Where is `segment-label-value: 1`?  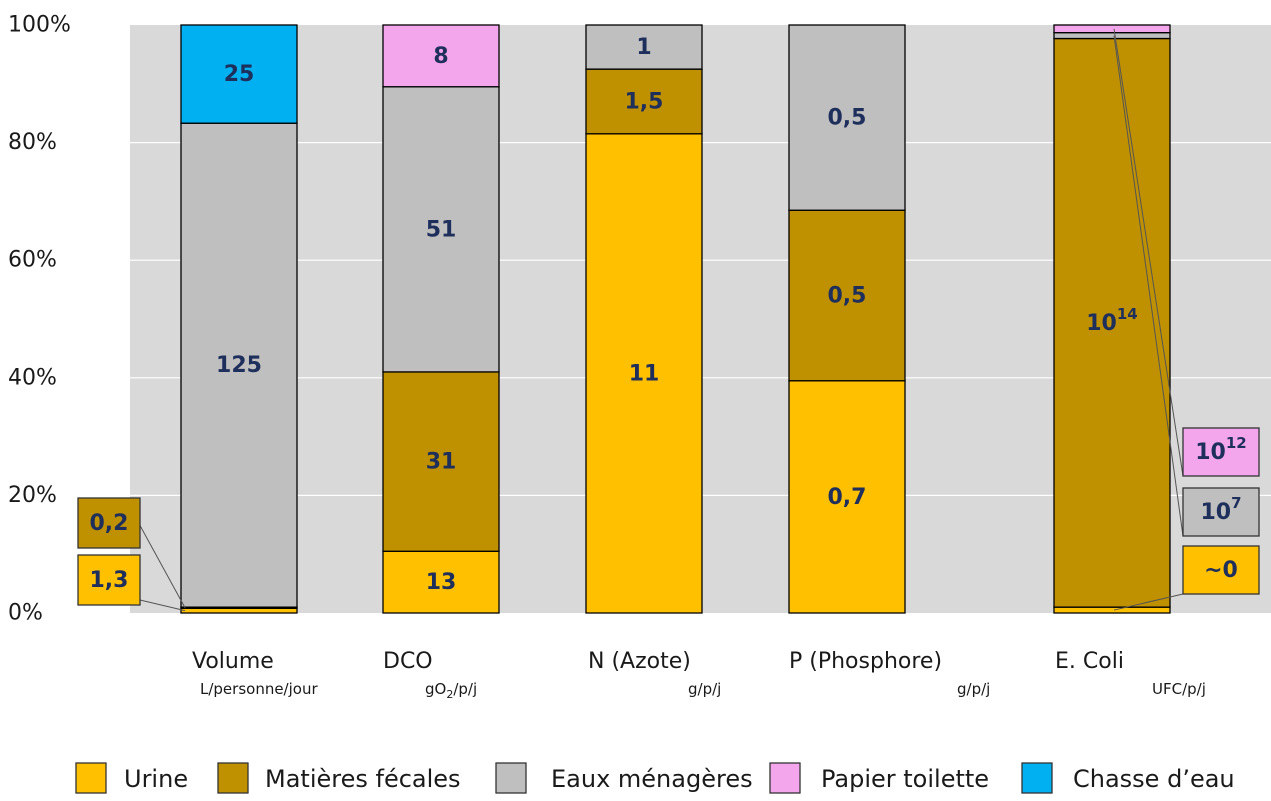 segment-label-value: 1 is located at coordinates (643, 47).